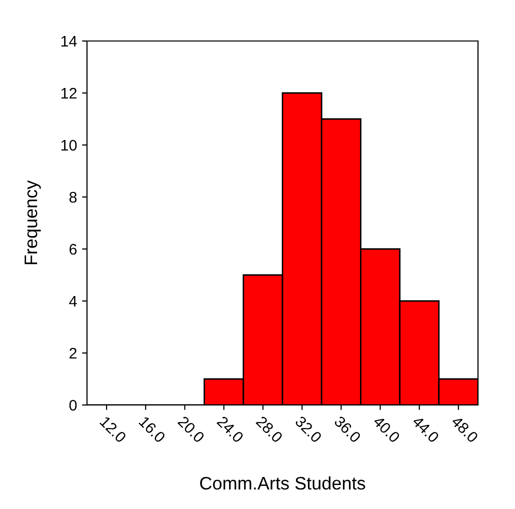  Describe the element at coordinates (73, 405) in the screenshot. I see `y-tick-label: 0` at that location.